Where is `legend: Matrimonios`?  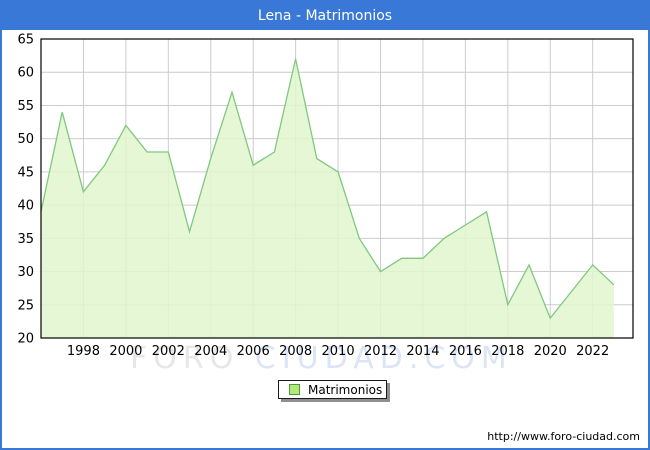 legend: Matrimonios is located at coordinates (332, 389).